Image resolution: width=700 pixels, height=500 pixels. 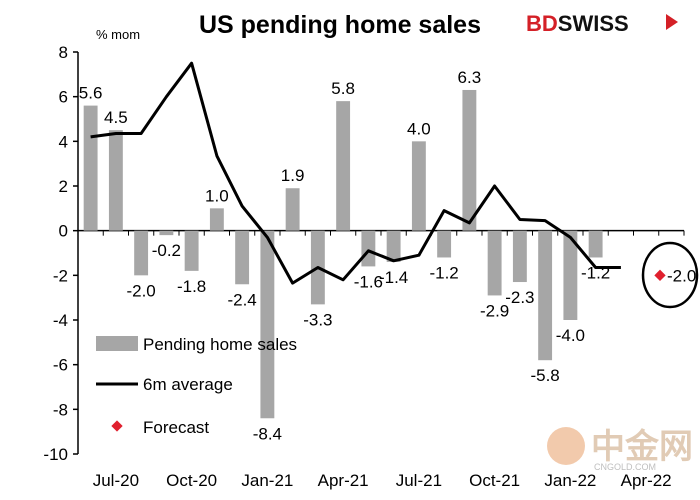 What do you see at coordinates (267, 480) in the screenshot?
I see `x-tick-label: Jan-21` at bounding box center [267, 480].